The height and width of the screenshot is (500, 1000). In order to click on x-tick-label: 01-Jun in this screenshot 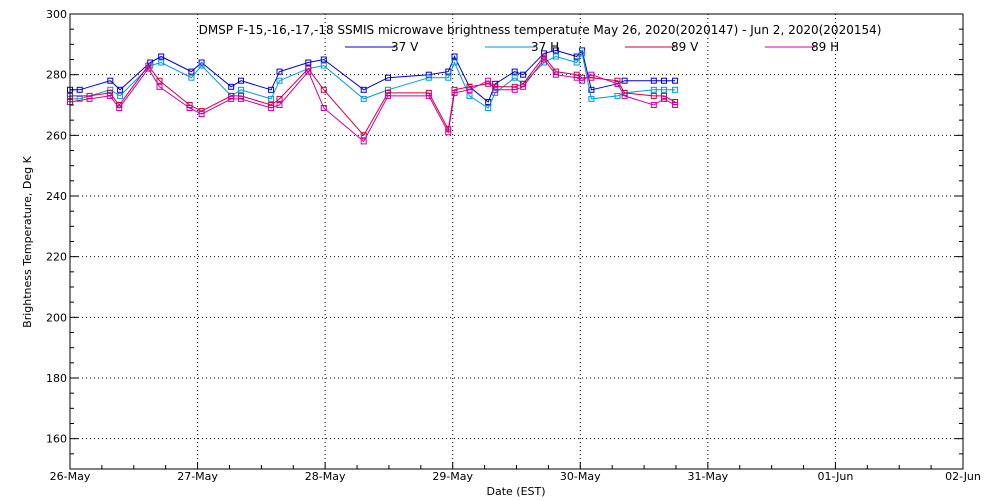, I will do `click(836, 476)`.